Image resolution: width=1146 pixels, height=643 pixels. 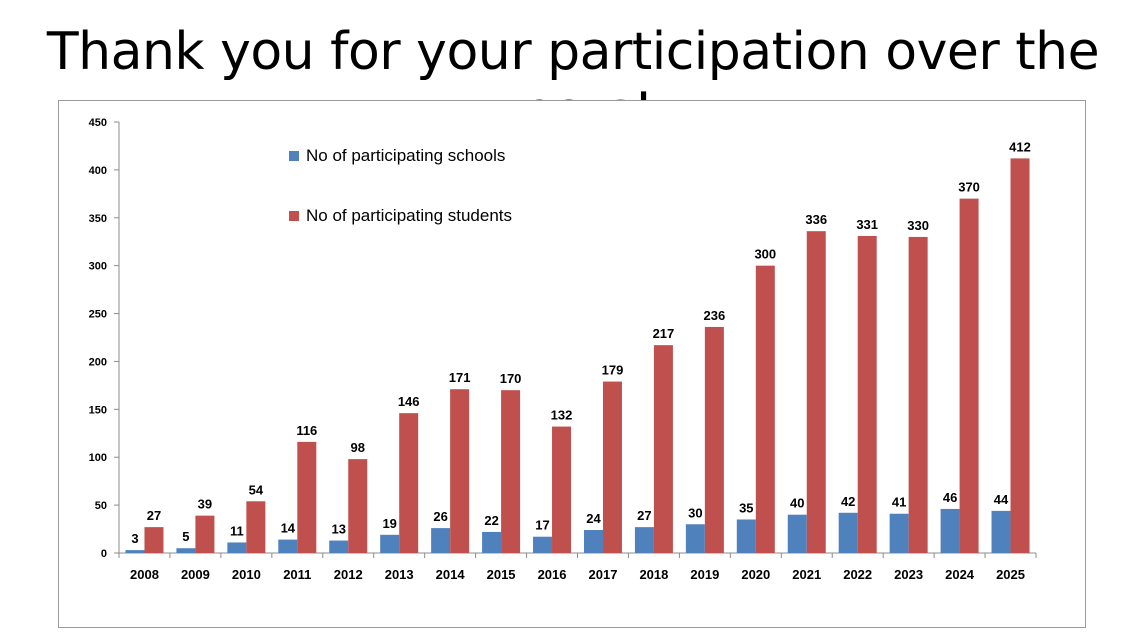 What do you see at coordinates (98, 171) in the screenshot?
I see `y-tick-label: 400` at bounding box center [98, 171].